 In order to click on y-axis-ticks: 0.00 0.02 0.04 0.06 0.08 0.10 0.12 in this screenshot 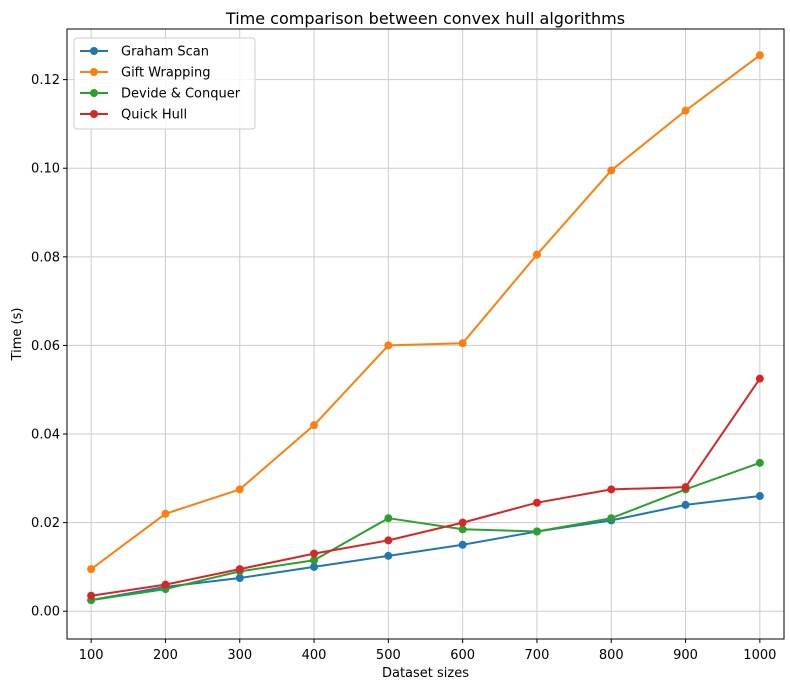, I will do `click(49, 346)`.